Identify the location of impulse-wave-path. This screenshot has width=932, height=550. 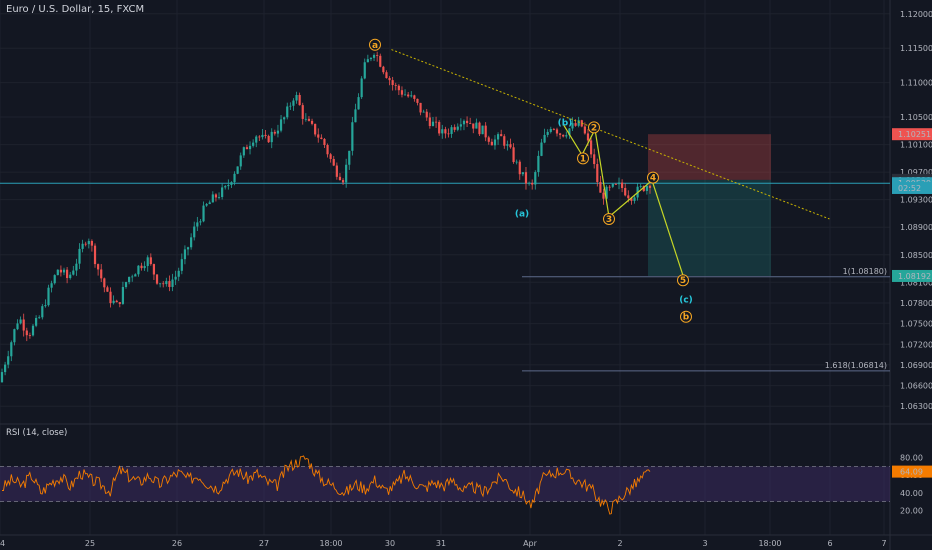
(623, 199).